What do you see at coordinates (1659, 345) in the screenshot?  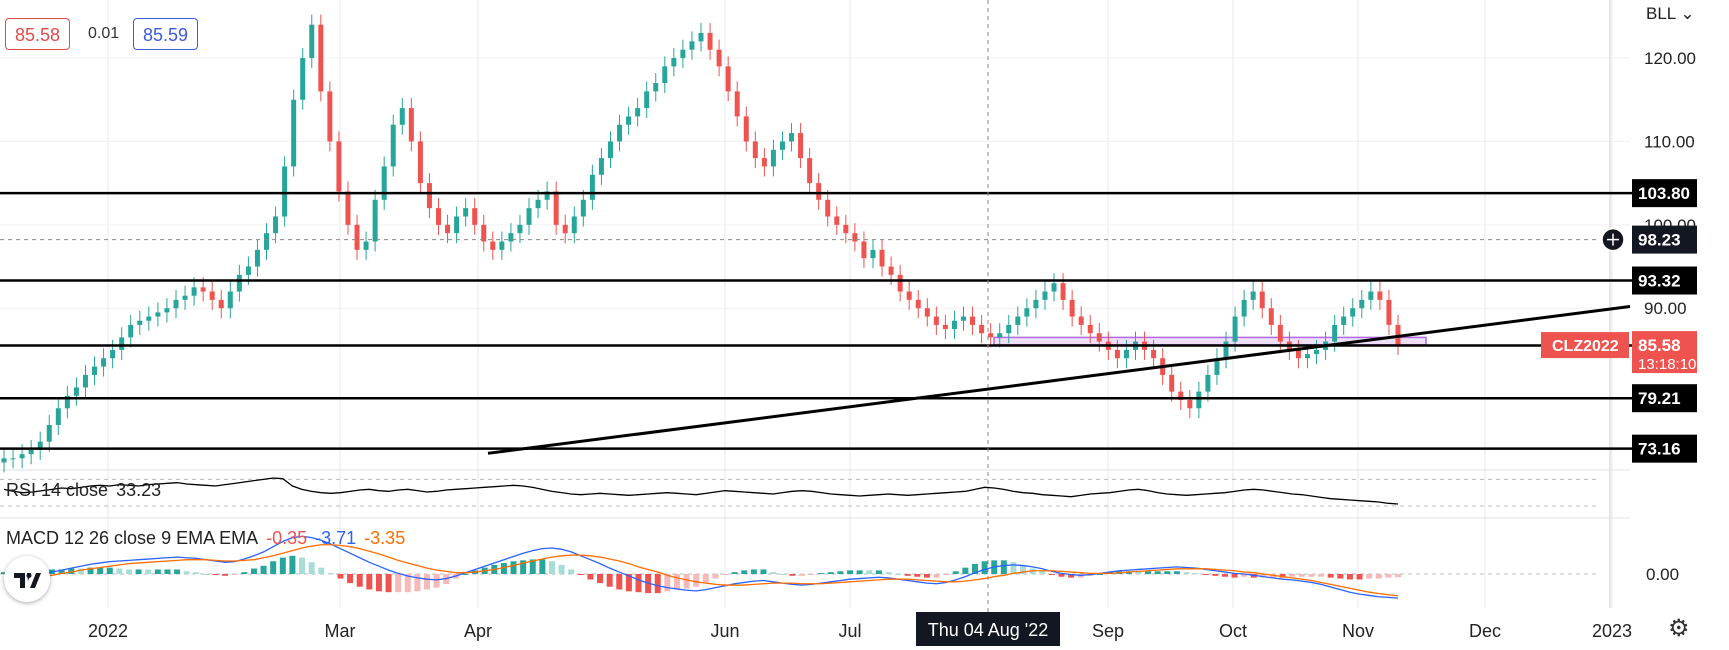 I see `last-price-text: 85.58` at bounding box center [1659, 345].